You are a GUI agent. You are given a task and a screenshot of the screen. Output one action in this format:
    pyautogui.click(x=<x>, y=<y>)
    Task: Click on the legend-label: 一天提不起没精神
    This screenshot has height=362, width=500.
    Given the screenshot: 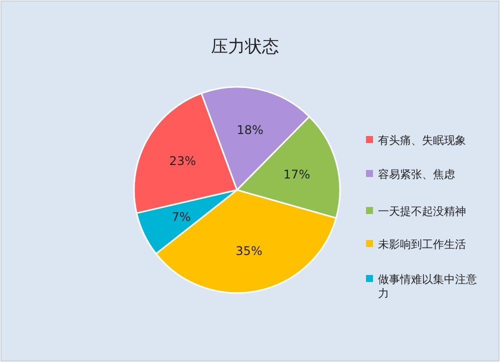 What is the action you would take?
    pyautogui.click(x=422, y=211)
    